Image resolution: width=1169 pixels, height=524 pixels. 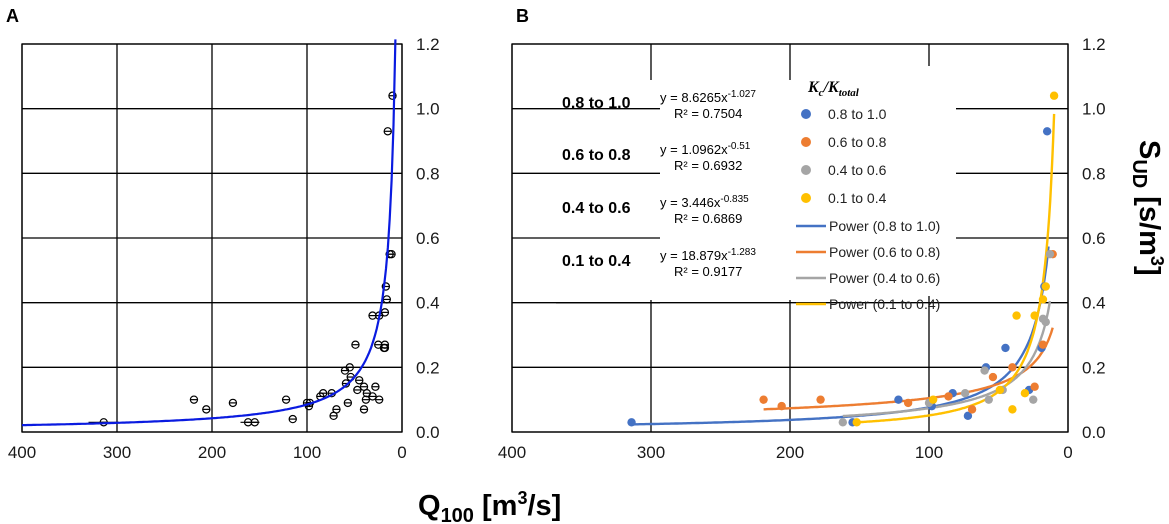 I want to click on panel-b-y-tick-label: 1.0, so click(x=1094, y=109).